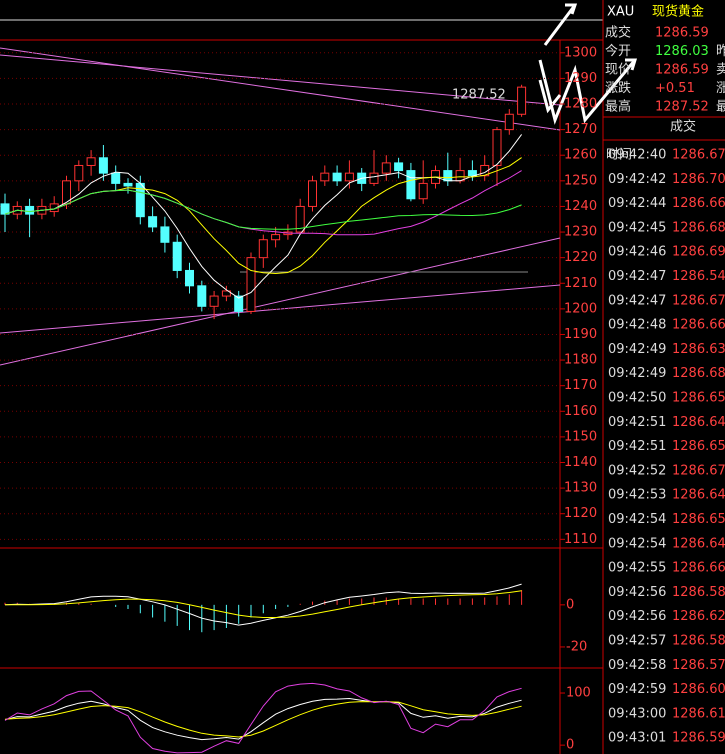 The image size is (725, 754). I want to click on instrument-name: 现货黄金, so click(678, 12).